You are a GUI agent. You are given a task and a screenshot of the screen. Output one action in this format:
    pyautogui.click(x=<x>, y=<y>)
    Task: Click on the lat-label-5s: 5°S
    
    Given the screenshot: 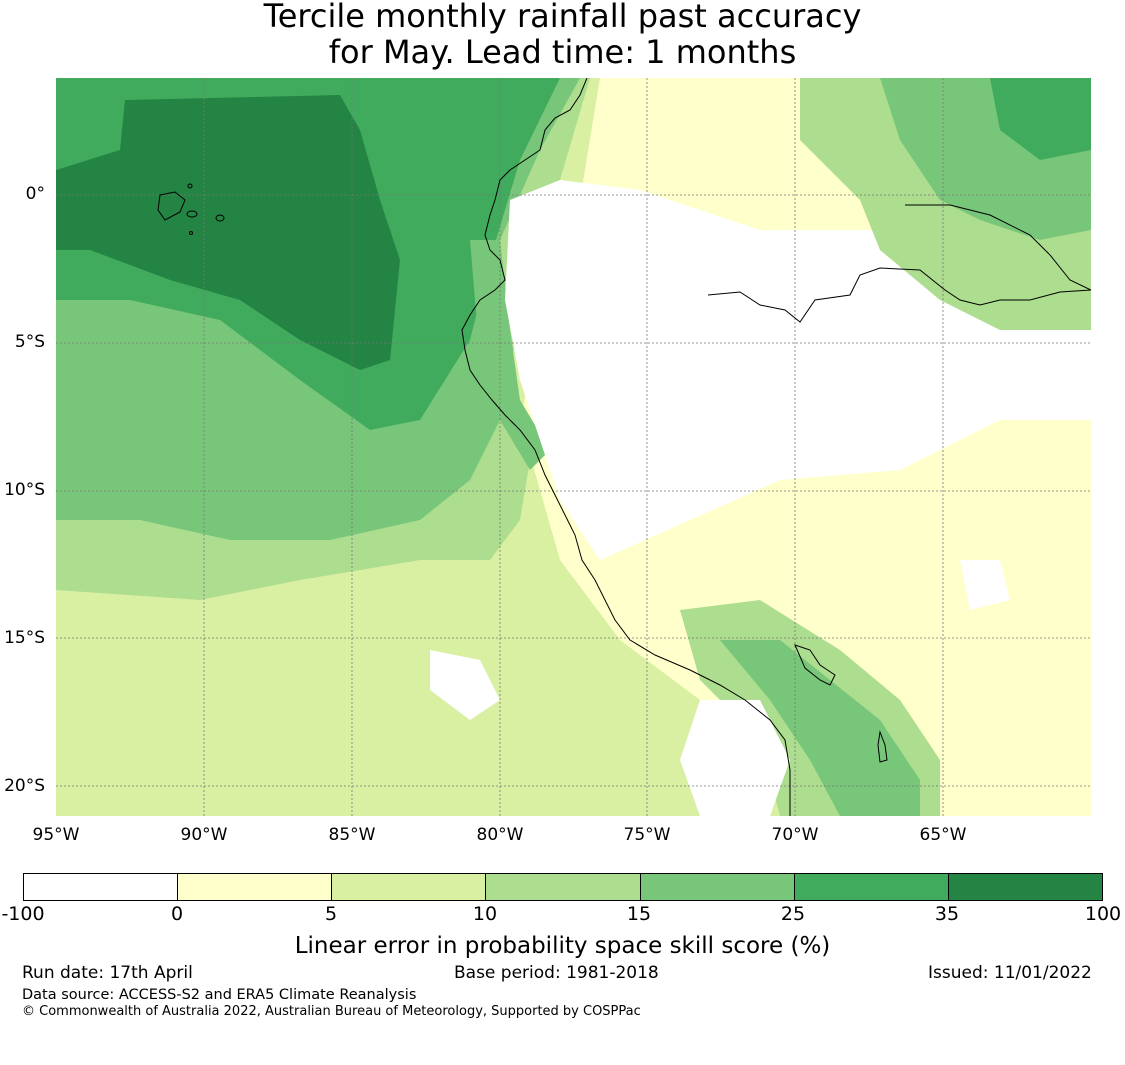 What is the action you would take?
    pyautogui.click(x=29, y=342)
    